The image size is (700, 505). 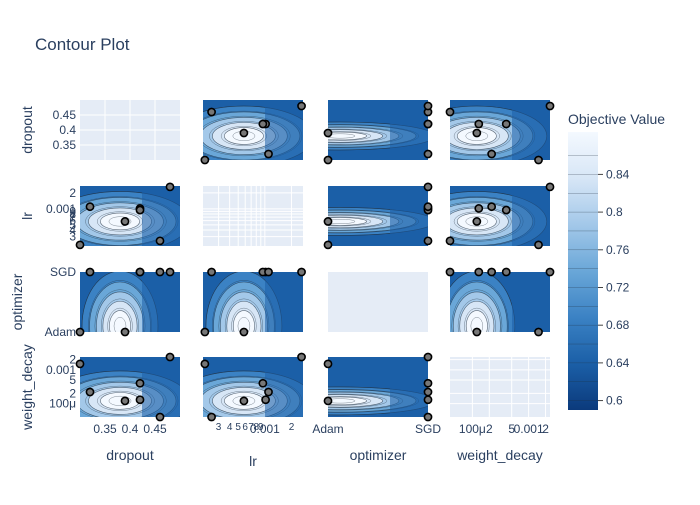 I want to click on x-tick-lr-2: 5, so click(x=238, y=427).